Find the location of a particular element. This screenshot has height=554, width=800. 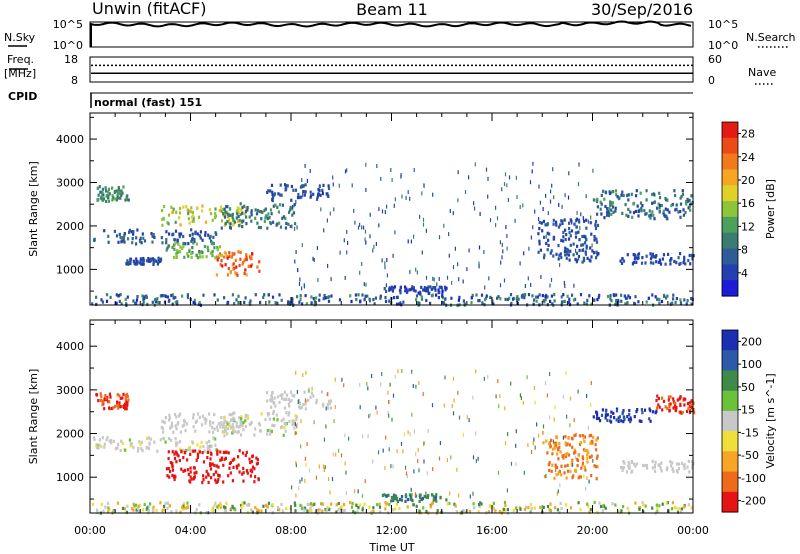

x-tick-label: 16:00 is located at coordinates (492, 530).